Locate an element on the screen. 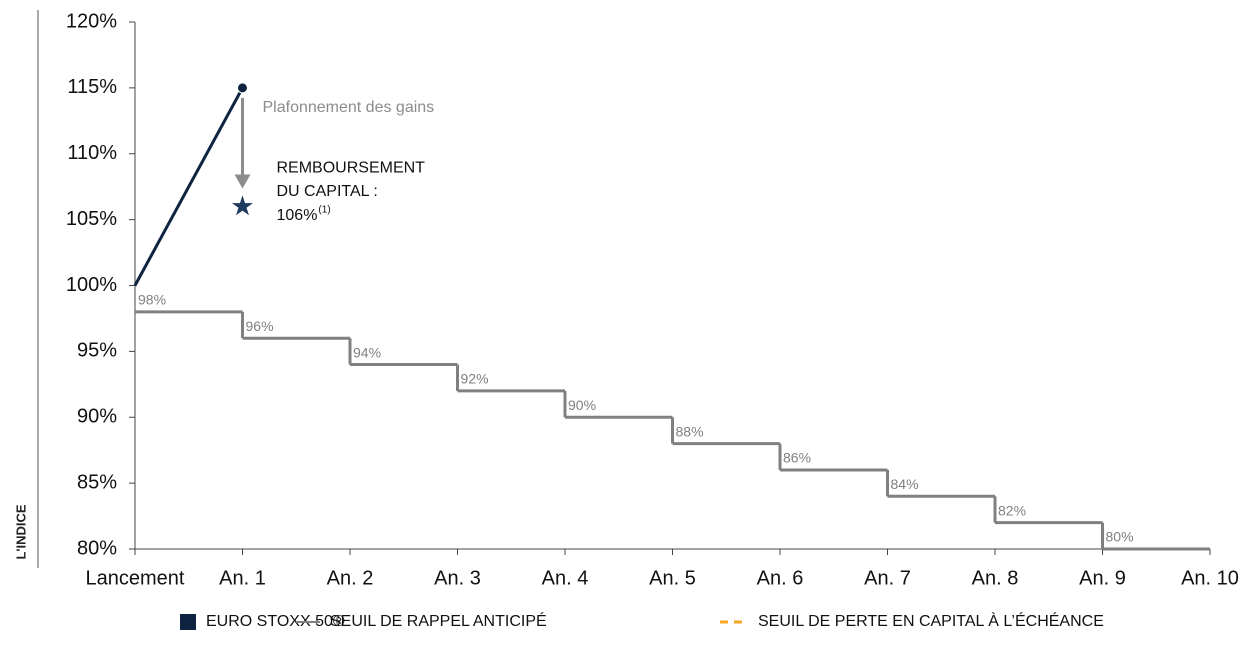  cap-arrow-head is located at coordinates (242, 181).